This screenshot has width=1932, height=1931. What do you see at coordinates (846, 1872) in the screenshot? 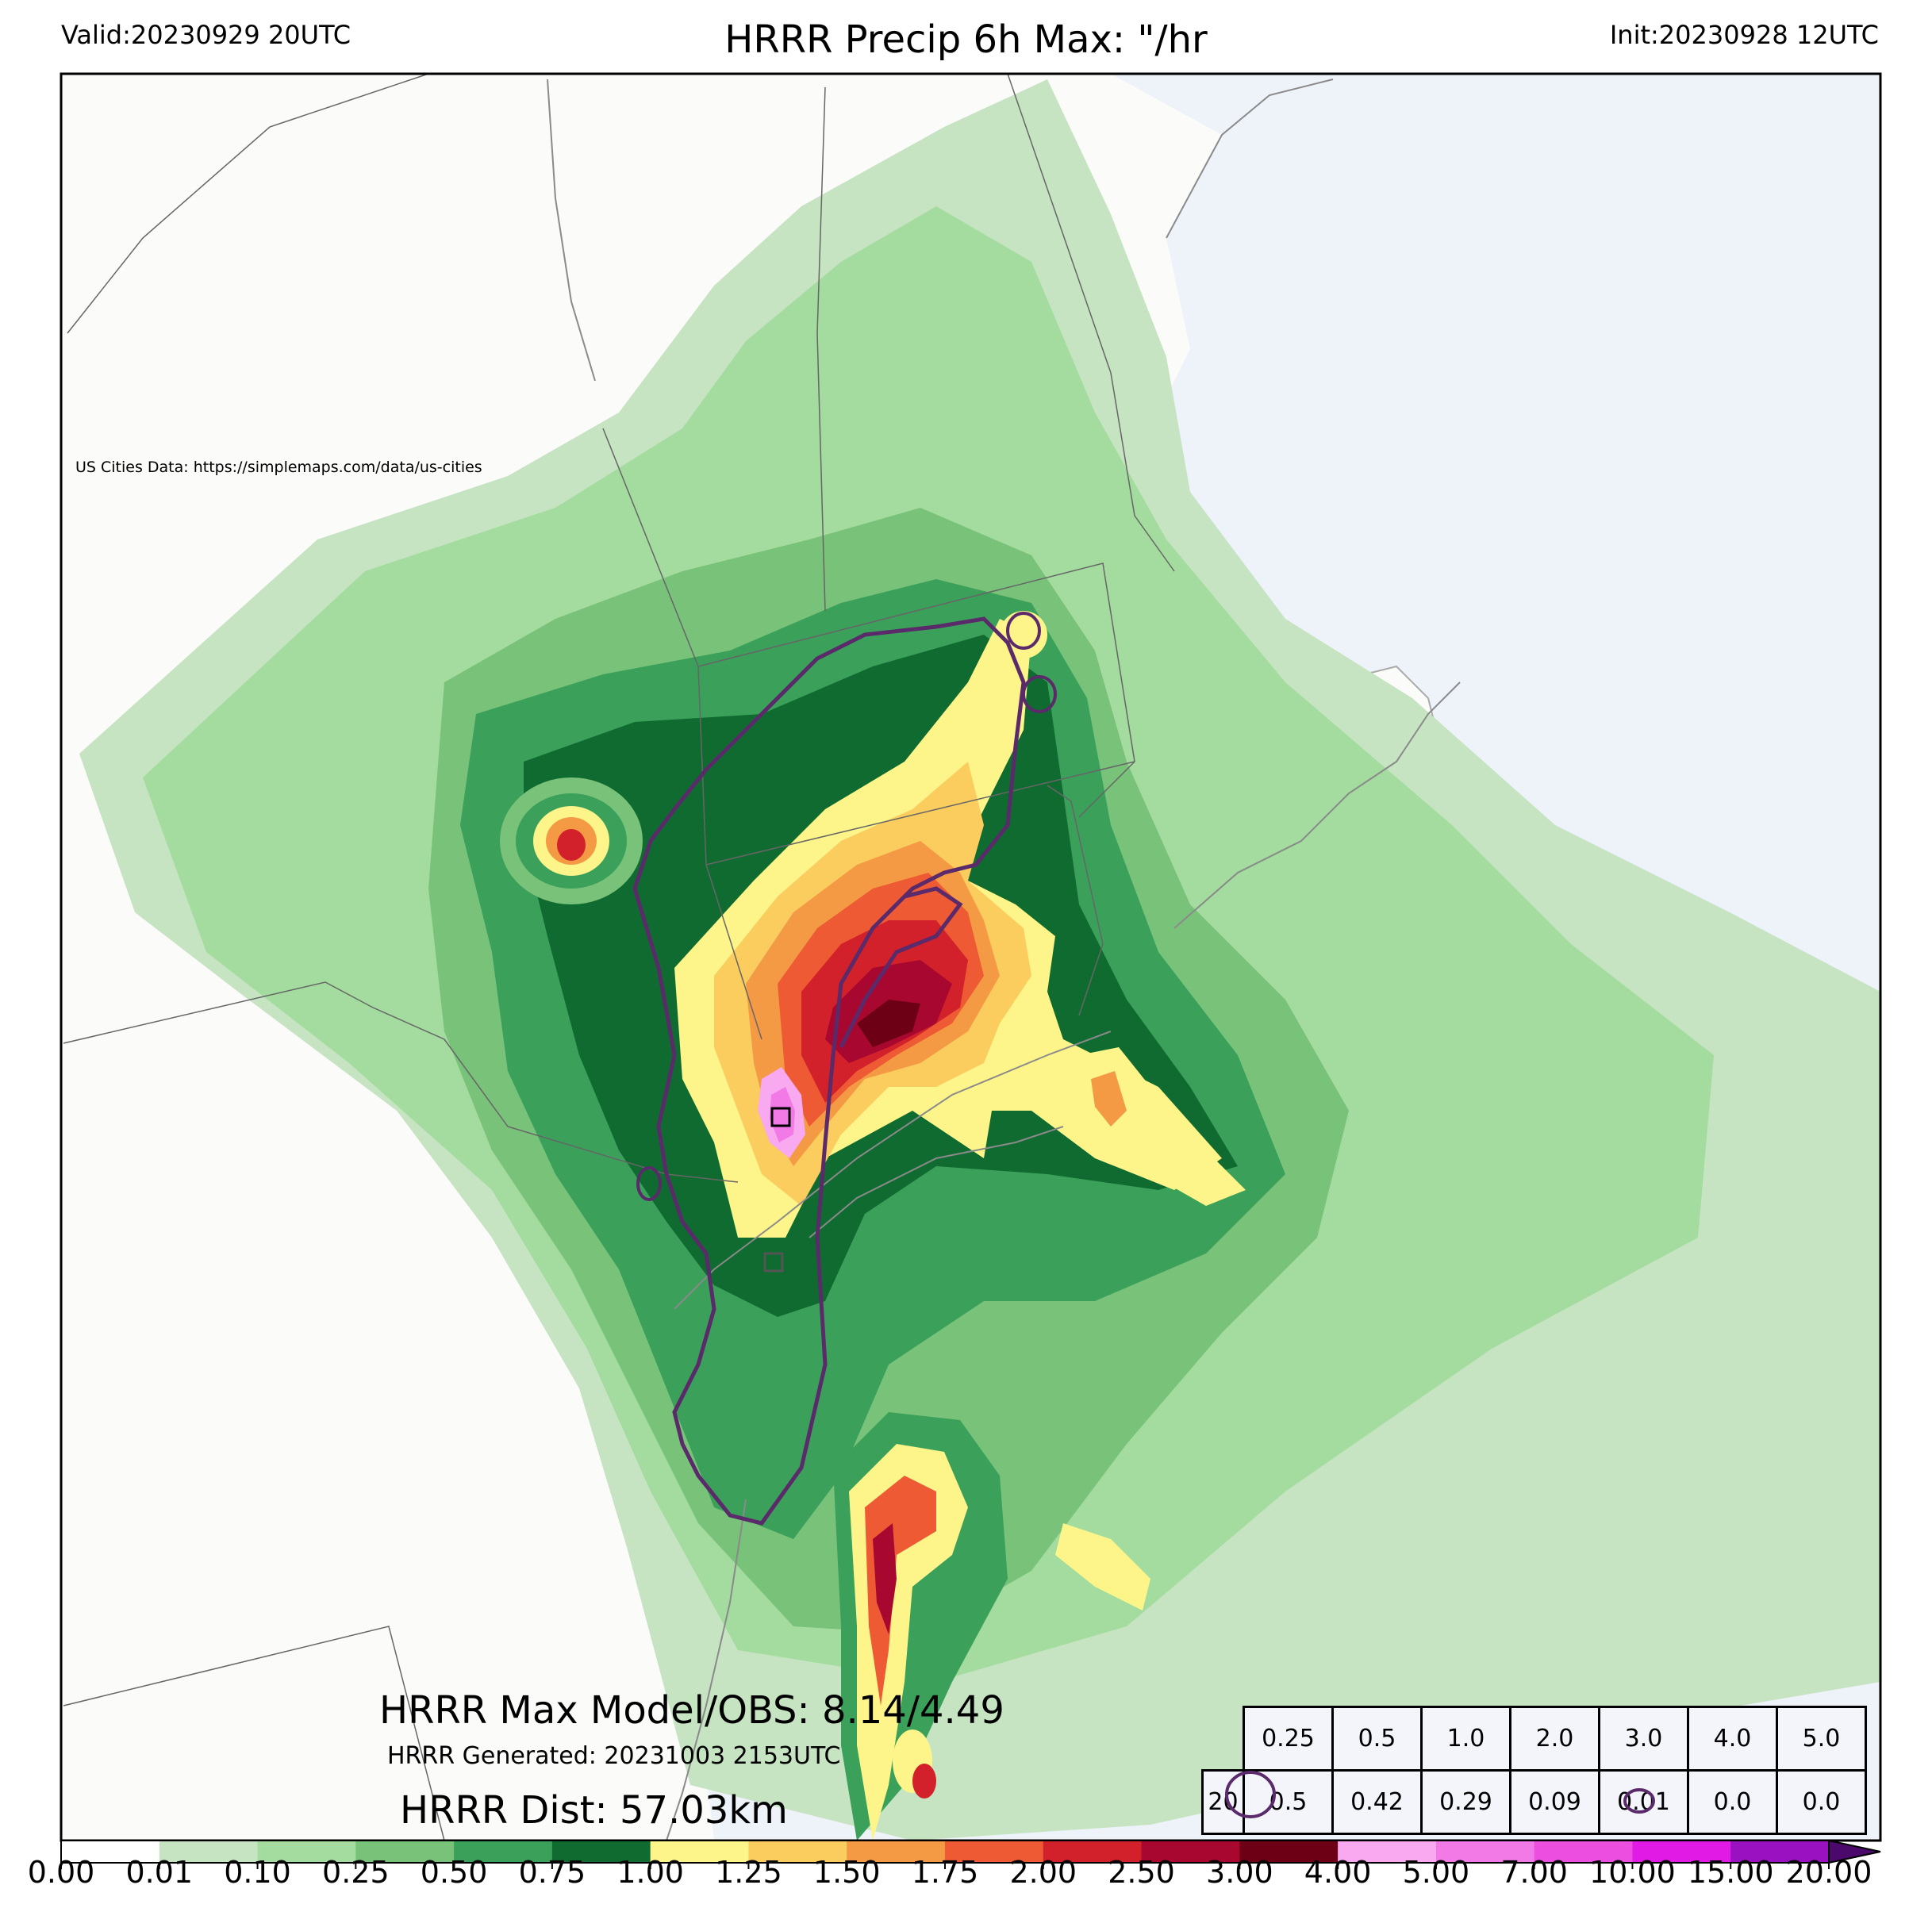
I see `colorbar-tick-label: 1.50` at bounding box center [846, 1872].